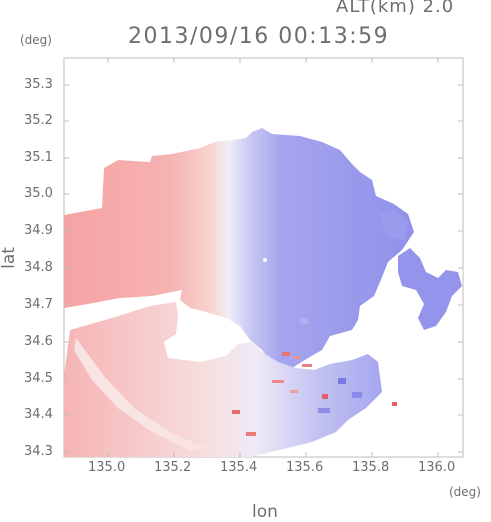  Describe the element at coordinates (38, 341) in the screenshot. I see `y-tick-label: 34.6` at that location.